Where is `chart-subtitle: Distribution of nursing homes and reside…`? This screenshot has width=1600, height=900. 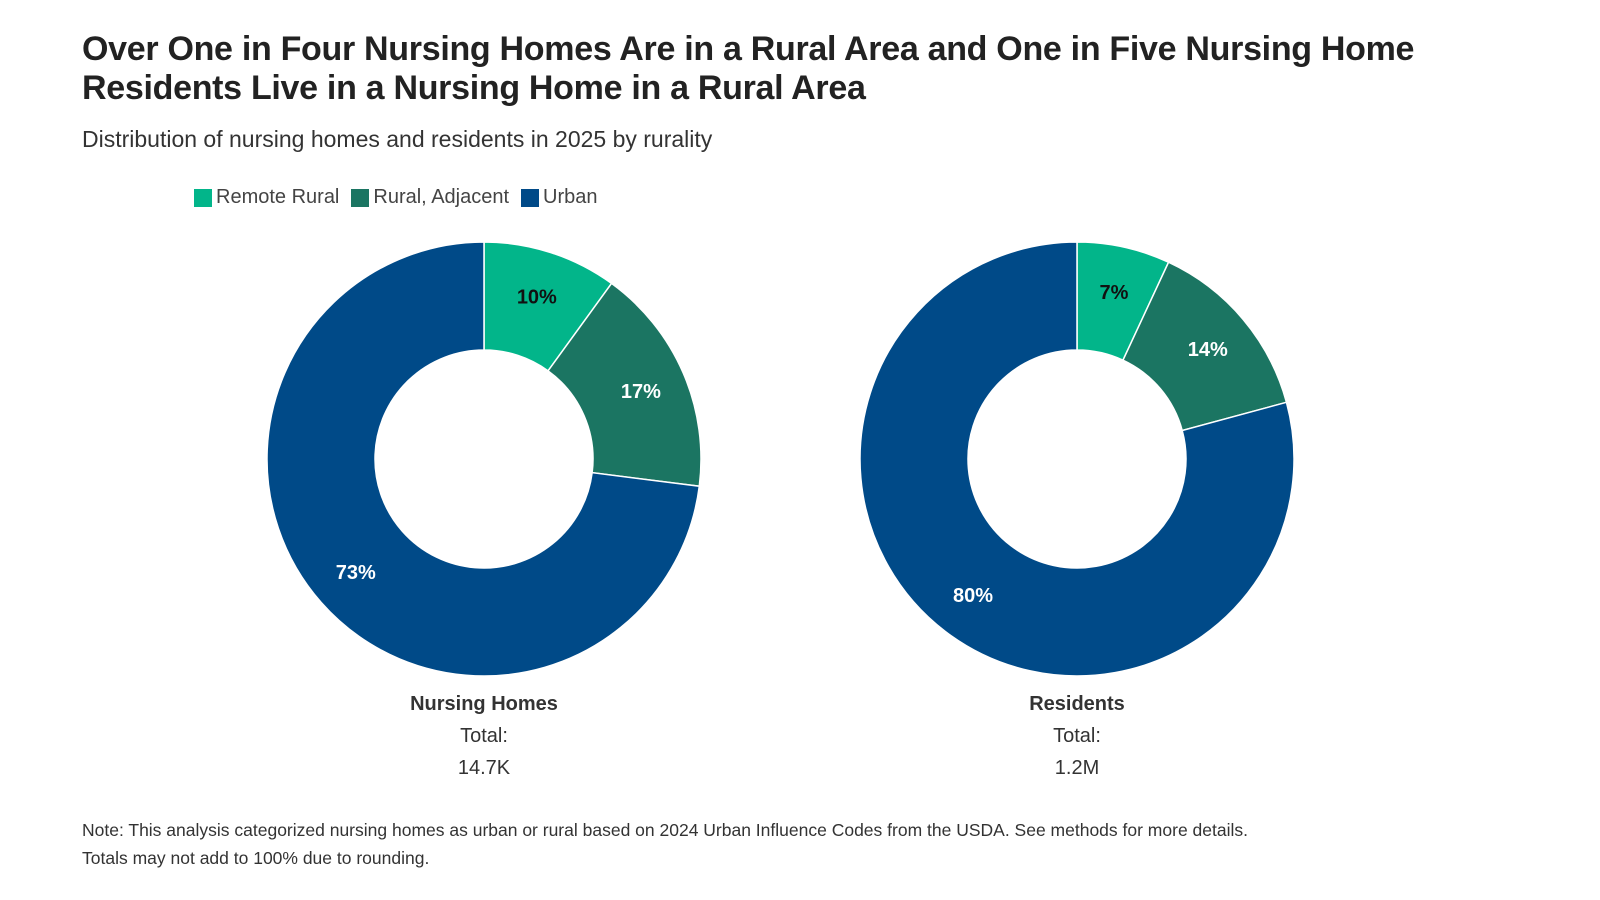 chart-subtitle: Distribution of nursing homes and reside… is located at coordinates (397, 139).